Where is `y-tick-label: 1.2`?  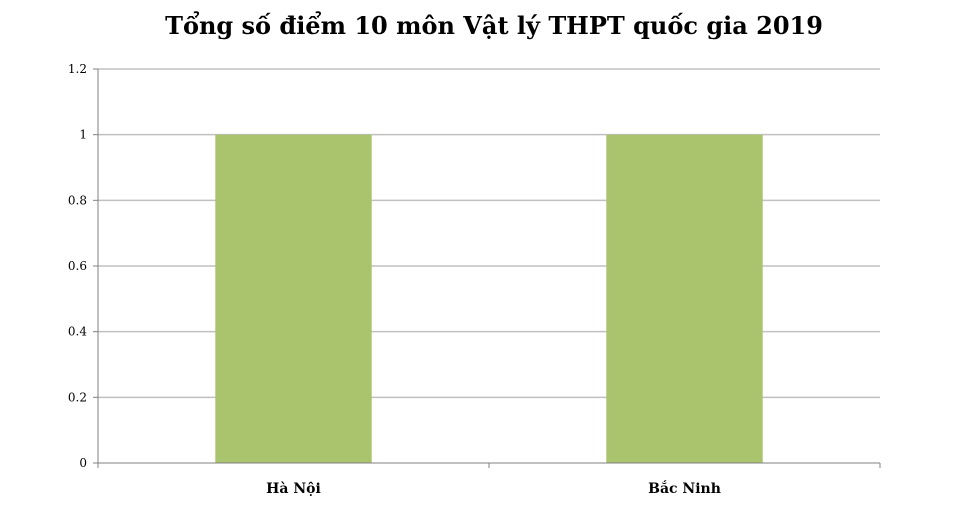
y-tick-label: 1.2 is located at coordinates (77, 69).